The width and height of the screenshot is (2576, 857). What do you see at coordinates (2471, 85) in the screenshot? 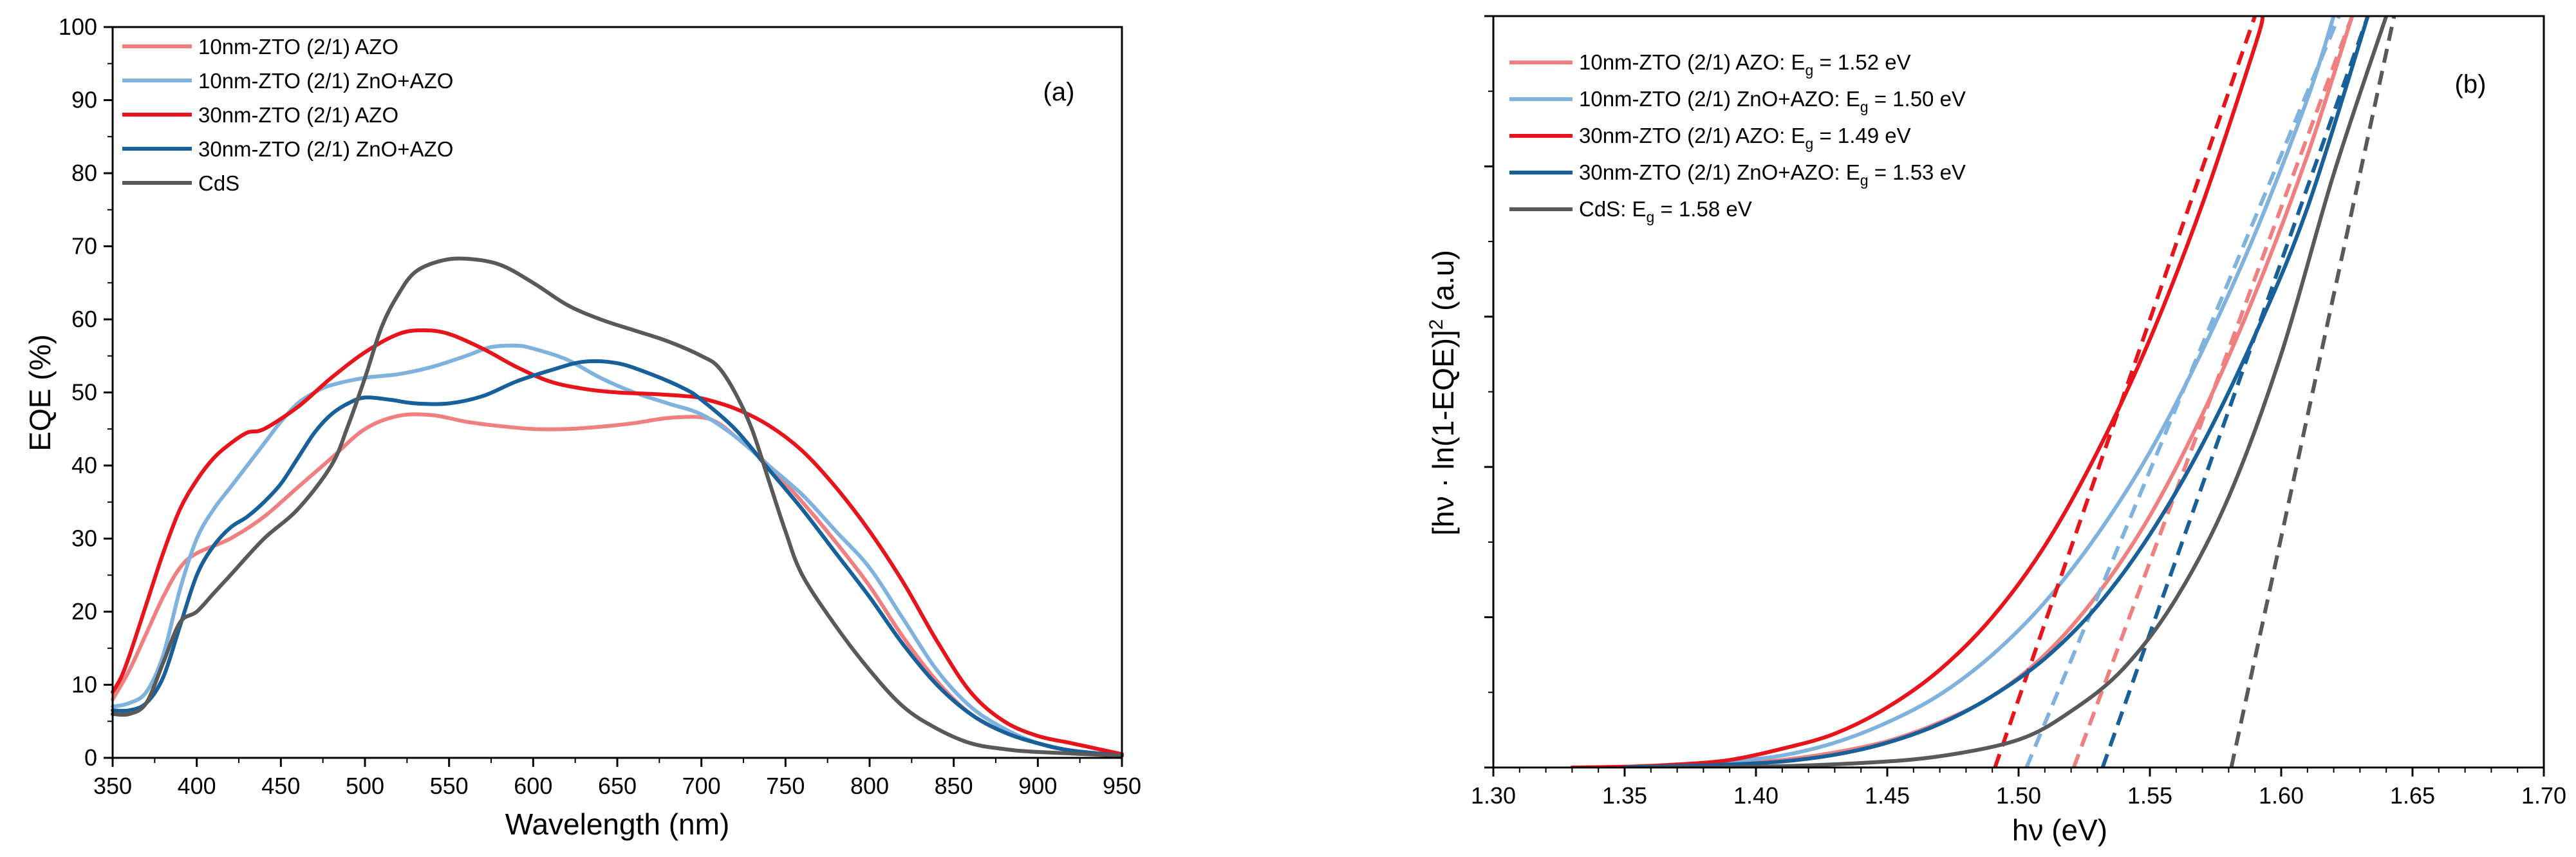
I see `panel-b-label: (b)` at bounding box center [2471, 85].